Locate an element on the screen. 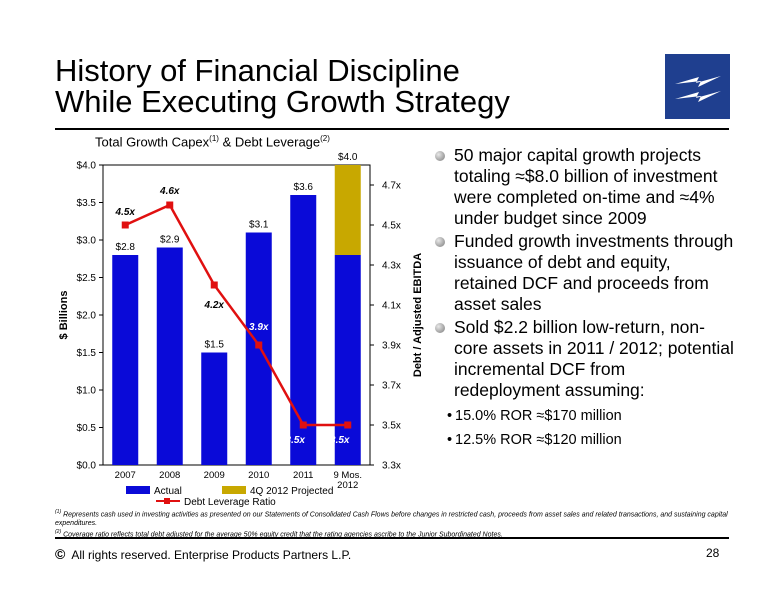 The width and height of the screenshot is (776, 600). sub-bullet-item: • 15.0% ROR ≈$170 million is located at coordinates (585, 416).